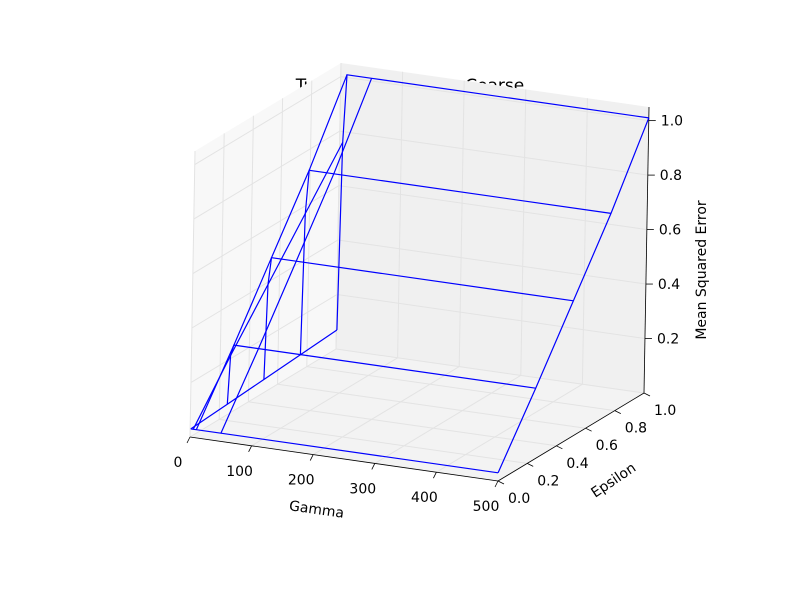 The width and height of the screenshot is (800, 600). What do you see at coordinates (646, 250) in the screenshot?
I see `z-axis-line` at bounding box center [646, 250].